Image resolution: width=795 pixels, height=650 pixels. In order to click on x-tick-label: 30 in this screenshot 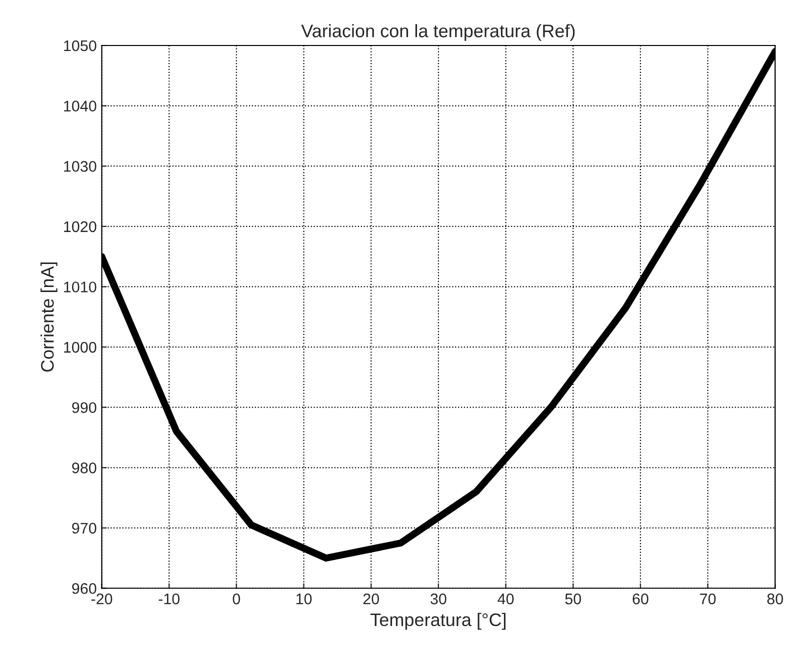, I will do `click(438, 599)`.